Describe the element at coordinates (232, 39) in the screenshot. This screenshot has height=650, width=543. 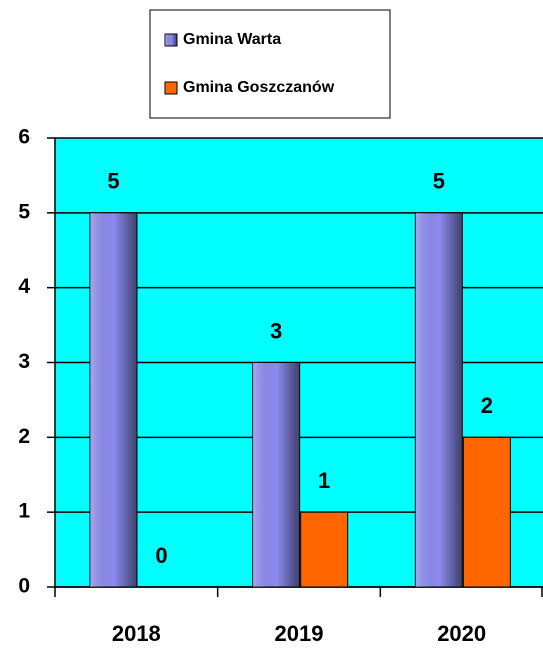
I see `legend-label: Gmina Warta` at that location.